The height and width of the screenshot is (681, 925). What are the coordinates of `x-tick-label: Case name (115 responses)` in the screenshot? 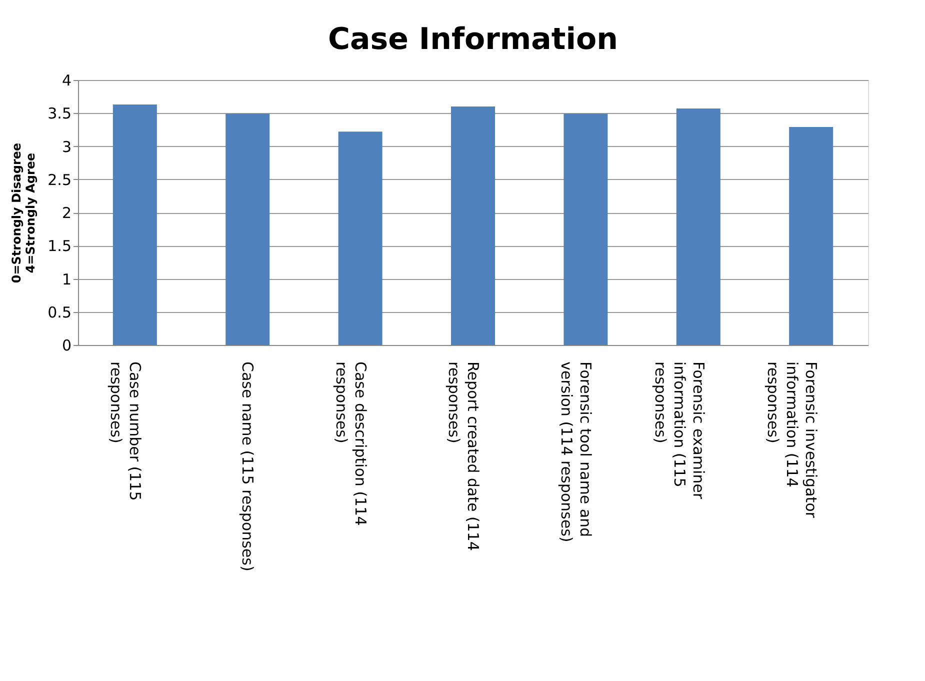 It's located at (247, 467).